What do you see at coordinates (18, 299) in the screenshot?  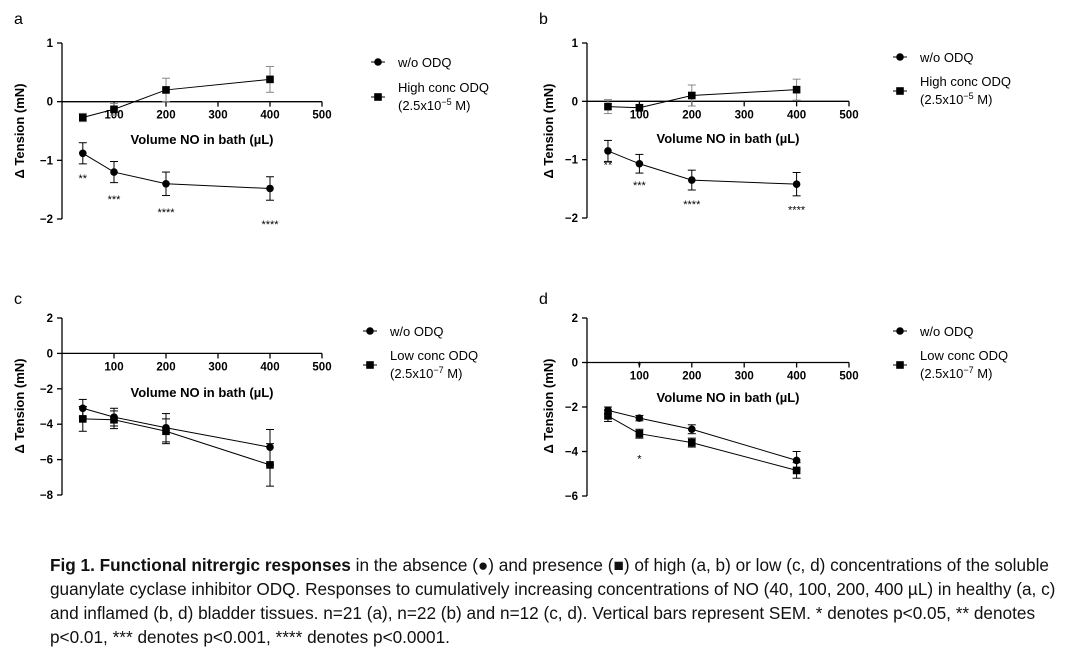 I see `panel-label: c` at bounding box center [18, 299].